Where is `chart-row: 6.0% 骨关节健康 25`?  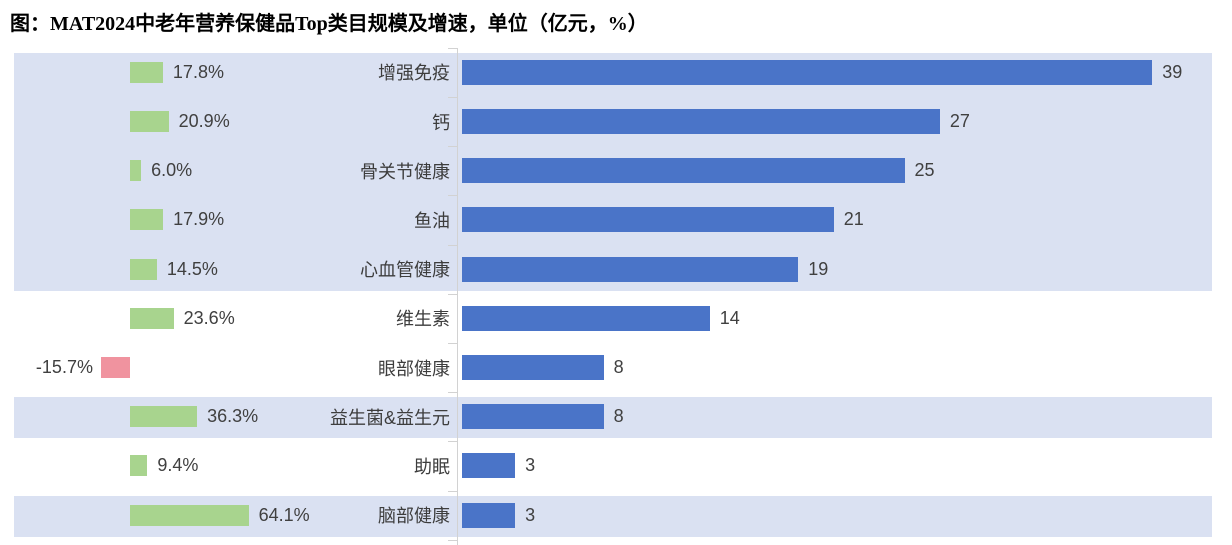
chart-row: 6.0% 骨关节健康 25 is located at coordinates (616, 170).